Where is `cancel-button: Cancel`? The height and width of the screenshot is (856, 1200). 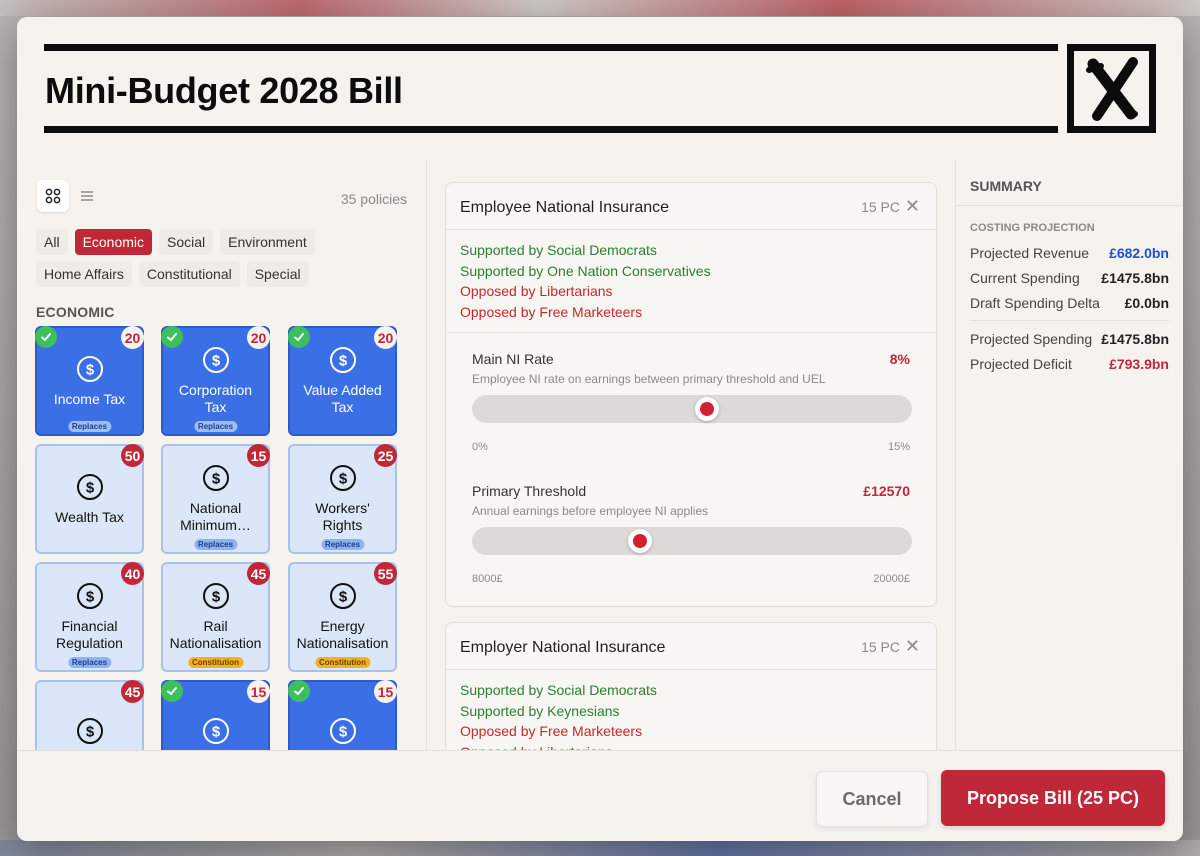
cancel-button: Cancel is located at coordinates (872, 799).